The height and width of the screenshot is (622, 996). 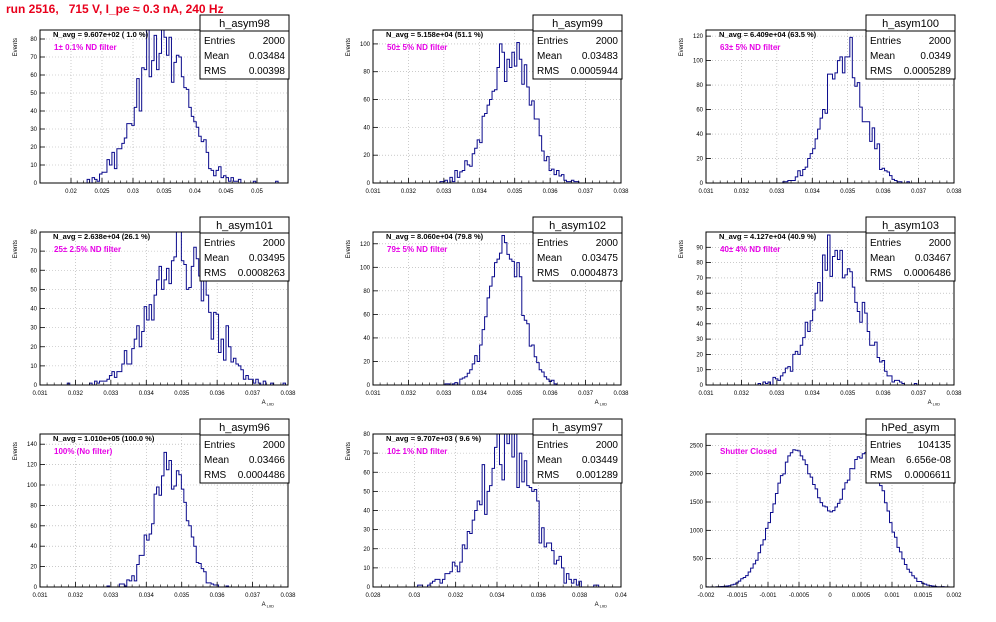 I want to click on stats-box-frame, so click(x=577, y=249).